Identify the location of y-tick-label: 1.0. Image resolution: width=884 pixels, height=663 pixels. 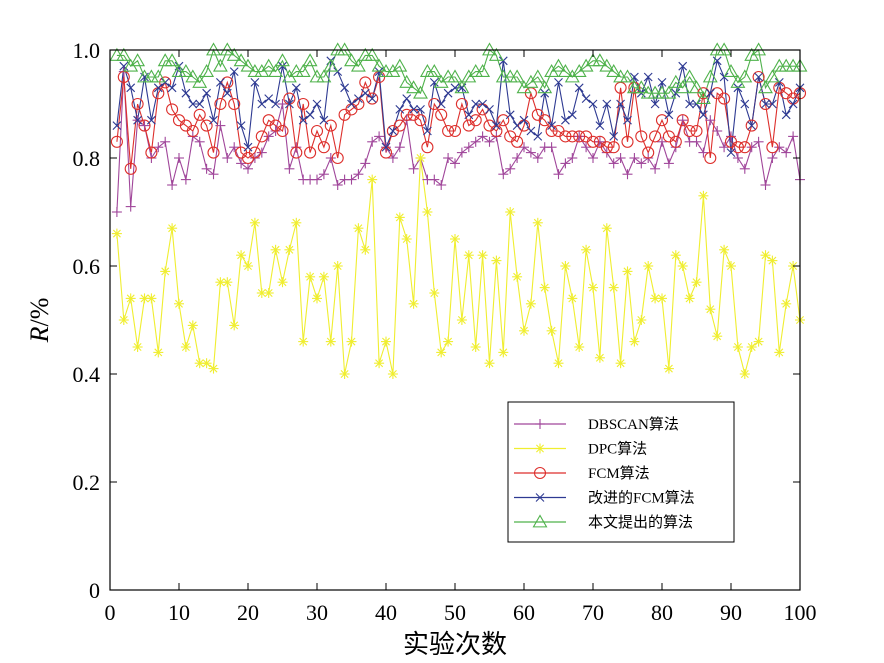
(87, 50).